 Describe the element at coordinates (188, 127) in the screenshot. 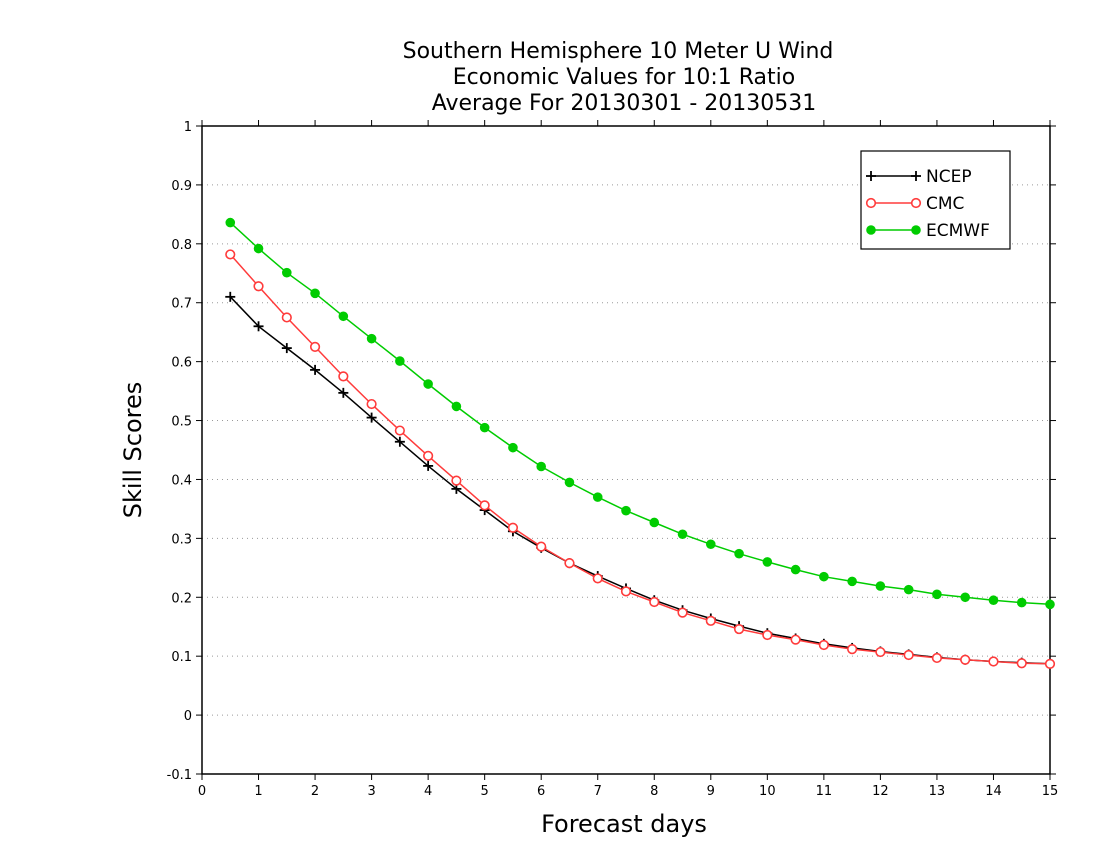

I see `y-tick-label: 1` at that location.